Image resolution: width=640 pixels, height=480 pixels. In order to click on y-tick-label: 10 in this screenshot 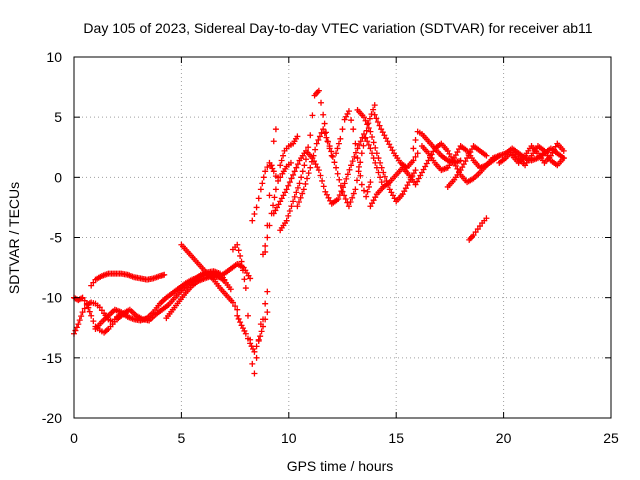, I will do `click(54, 57)`.